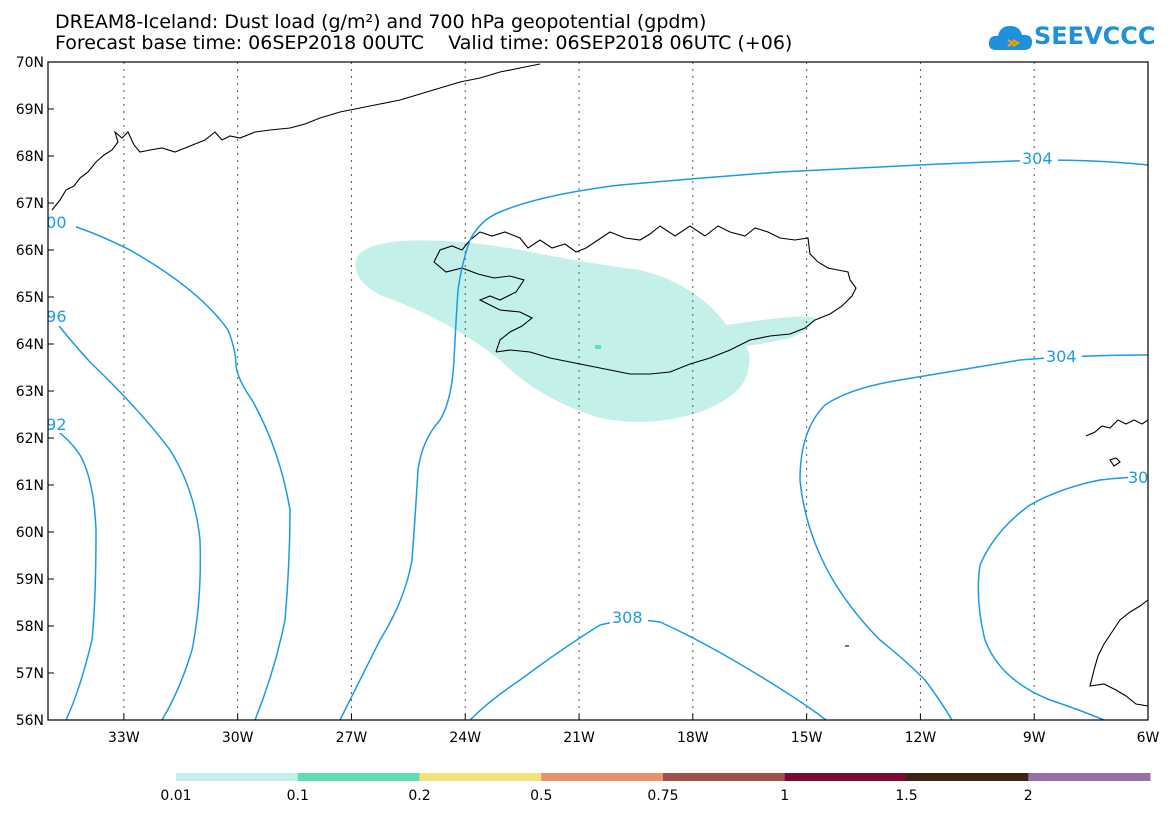 Image resolution: width=1175 pixels, height=815 pixels. What do you see at coordinates (627, 617) in the screenshot?
I see `contour-label-308: 308` at bounding box center [627, 617].